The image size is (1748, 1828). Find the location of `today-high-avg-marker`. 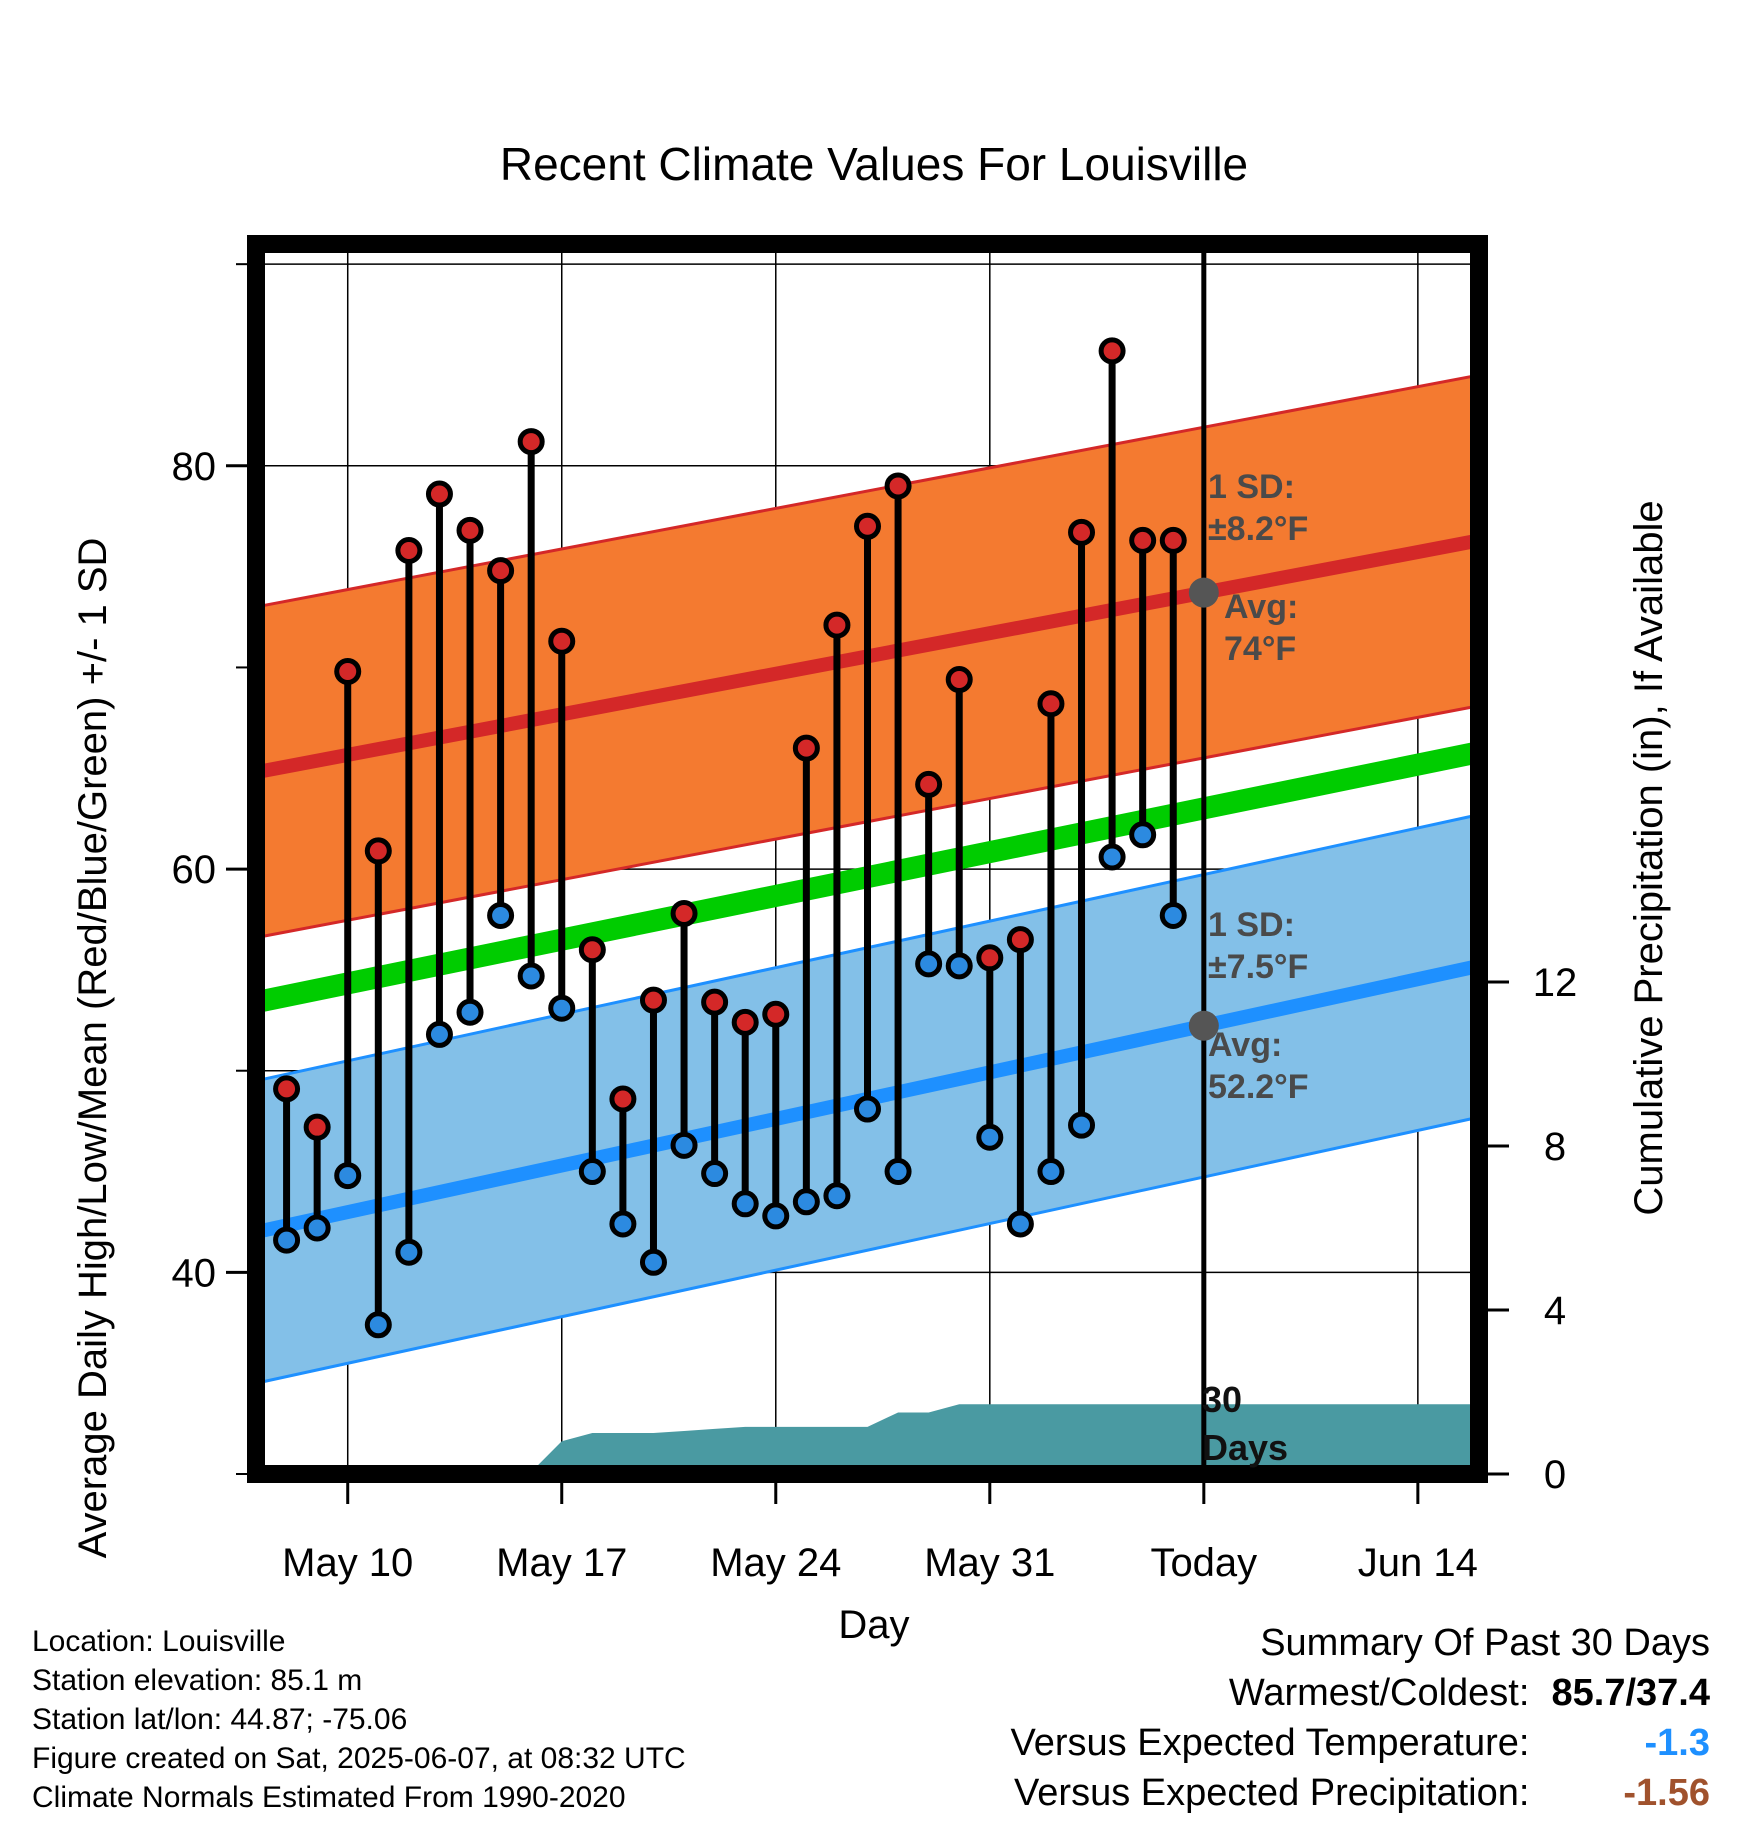

today-high-avg-marker is located at coordinates (1203, 592).